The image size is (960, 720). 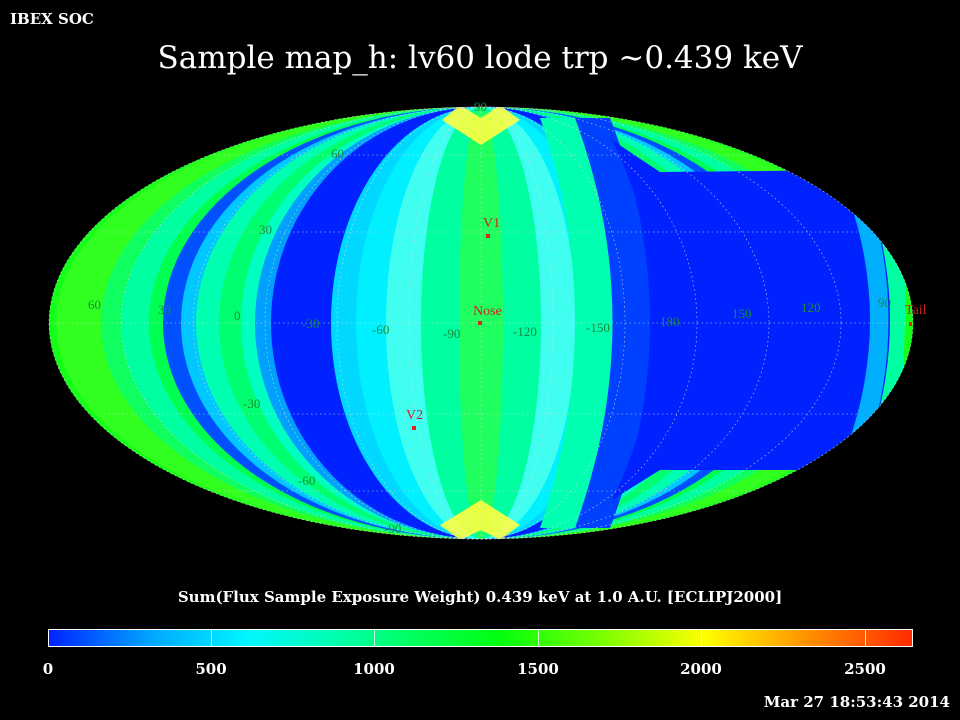 I want to click on lat-label-60: 60, so click(x=337, y=153).